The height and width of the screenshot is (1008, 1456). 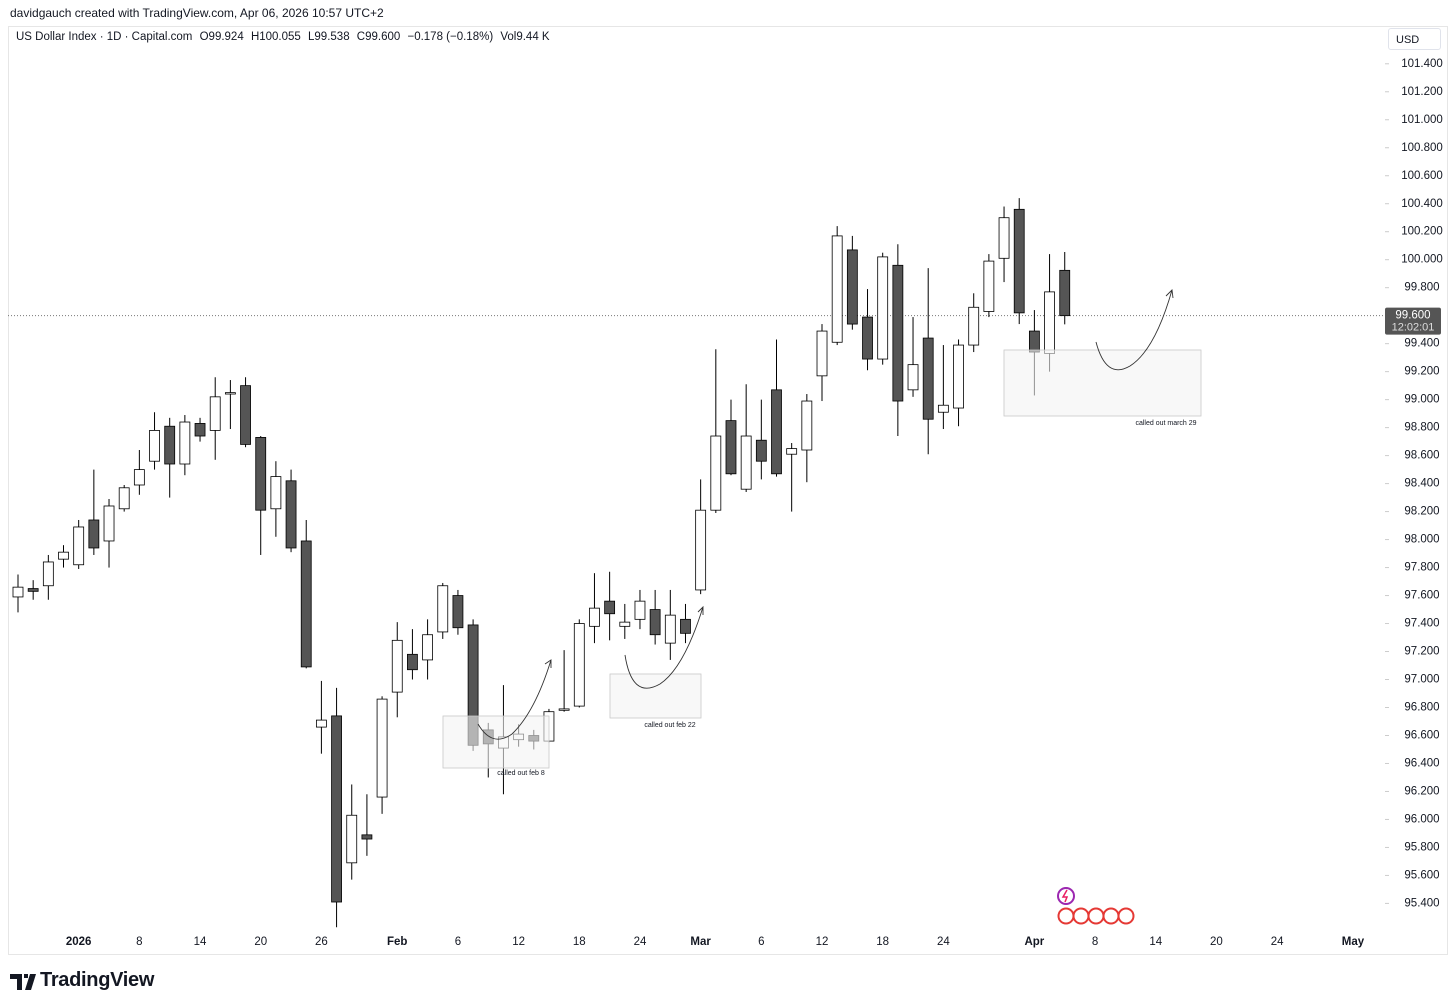 I want to click on y-tick-label: 98.000, so click(x=1421, y=540).